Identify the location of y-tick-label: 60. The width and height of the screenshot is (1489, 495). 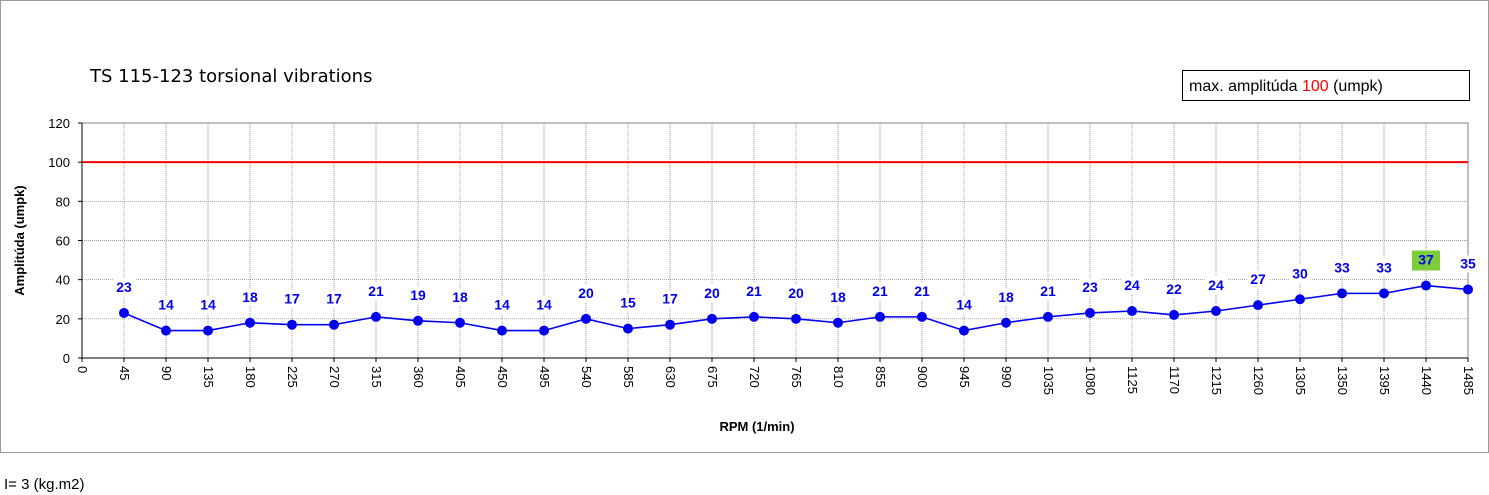
(63, 241).